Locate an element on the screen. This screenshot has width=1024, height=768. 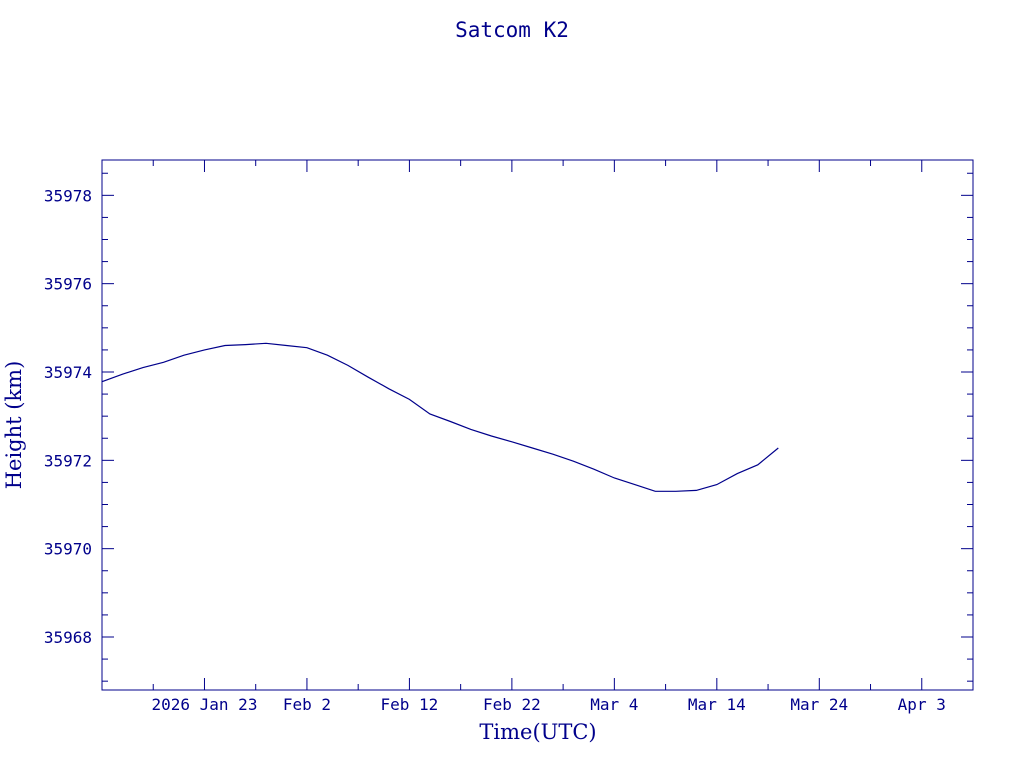
series-line is located at coordinates (440, 417).